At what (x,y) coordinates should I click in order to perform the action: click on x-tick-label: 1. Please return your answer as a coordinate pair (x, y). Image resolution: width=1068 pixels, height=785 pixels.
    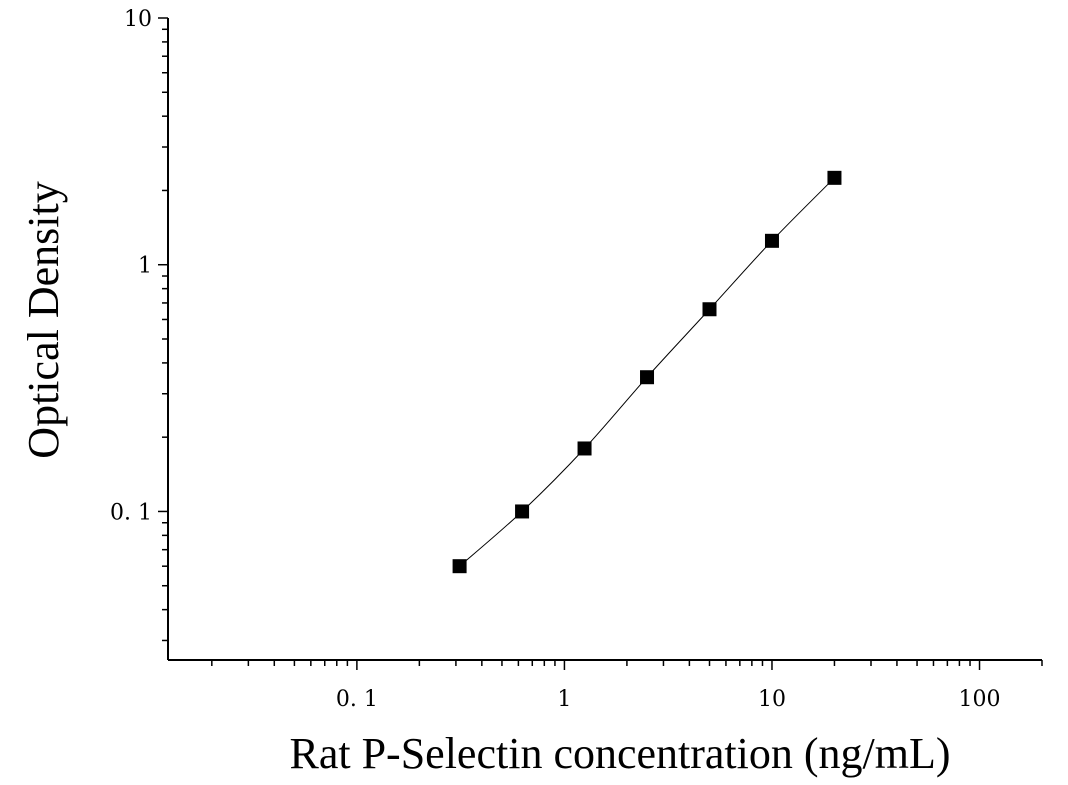
    Looking at the image, I should click on (564, 699).